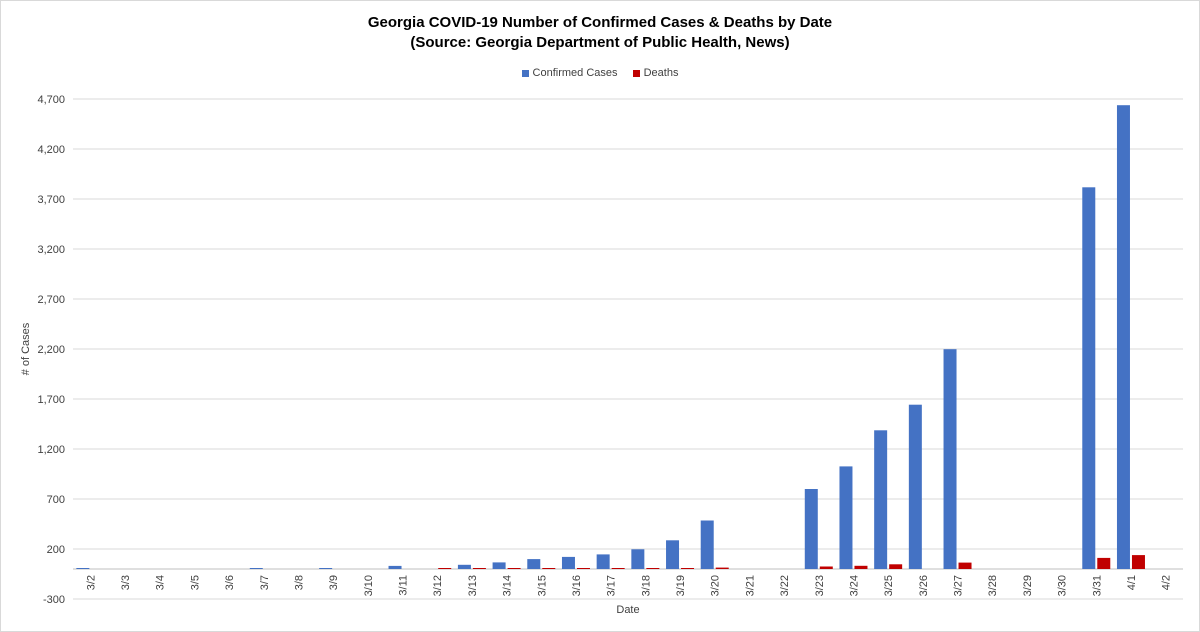 The height and width of the screenshot is (632, 1200). I want to click on x-tick-label: 3/20, so click(716, 585).